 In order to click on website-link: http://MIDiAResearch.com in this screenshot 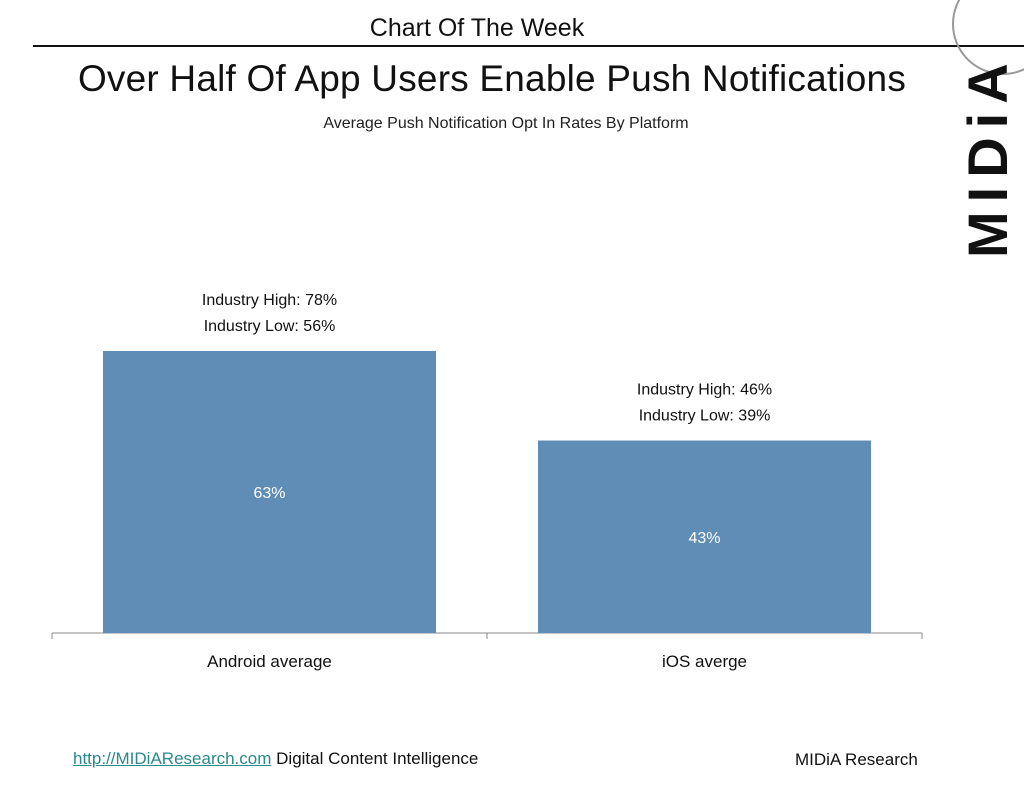, I will do `click(172, 758)`.